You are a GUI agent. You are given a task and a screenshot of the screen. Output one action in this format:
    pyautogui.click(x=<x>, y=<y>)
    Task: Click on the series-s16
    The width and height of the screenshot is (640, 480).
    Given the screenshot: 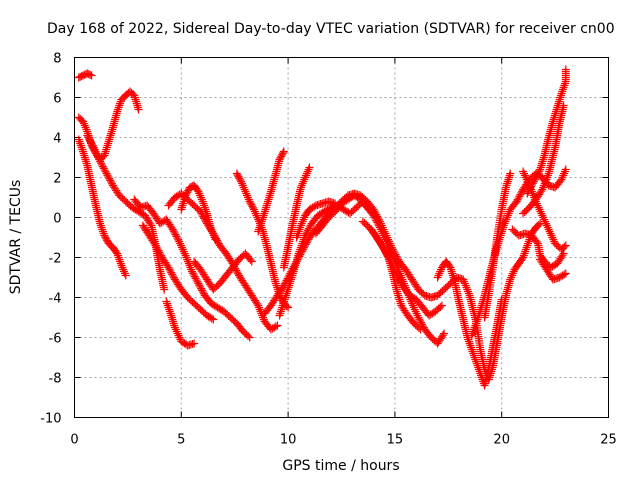 What is the action you would take?
    pyautogui.click(x=316, y=219)
    